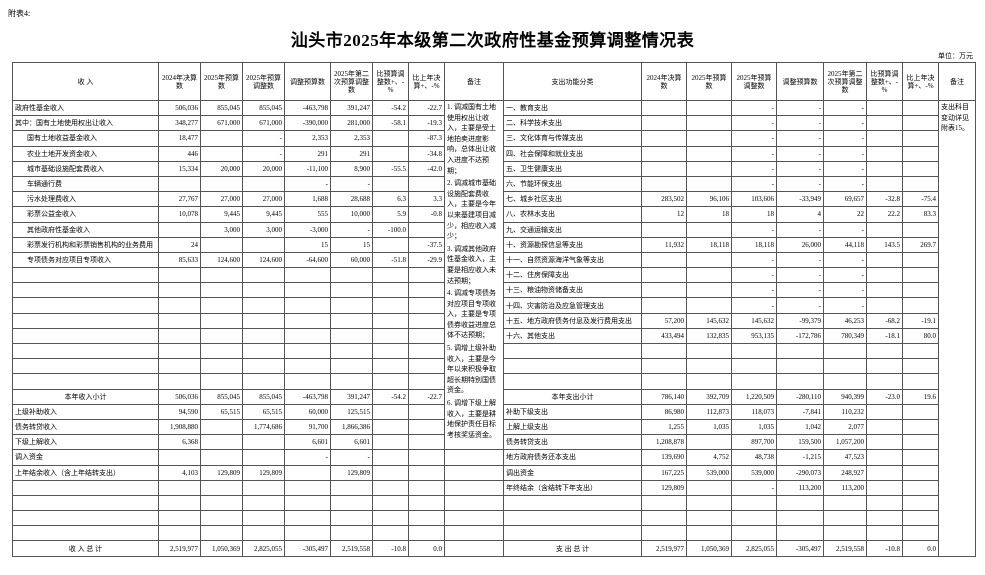  I want to click on cell: -172,786, so click(800, 336).